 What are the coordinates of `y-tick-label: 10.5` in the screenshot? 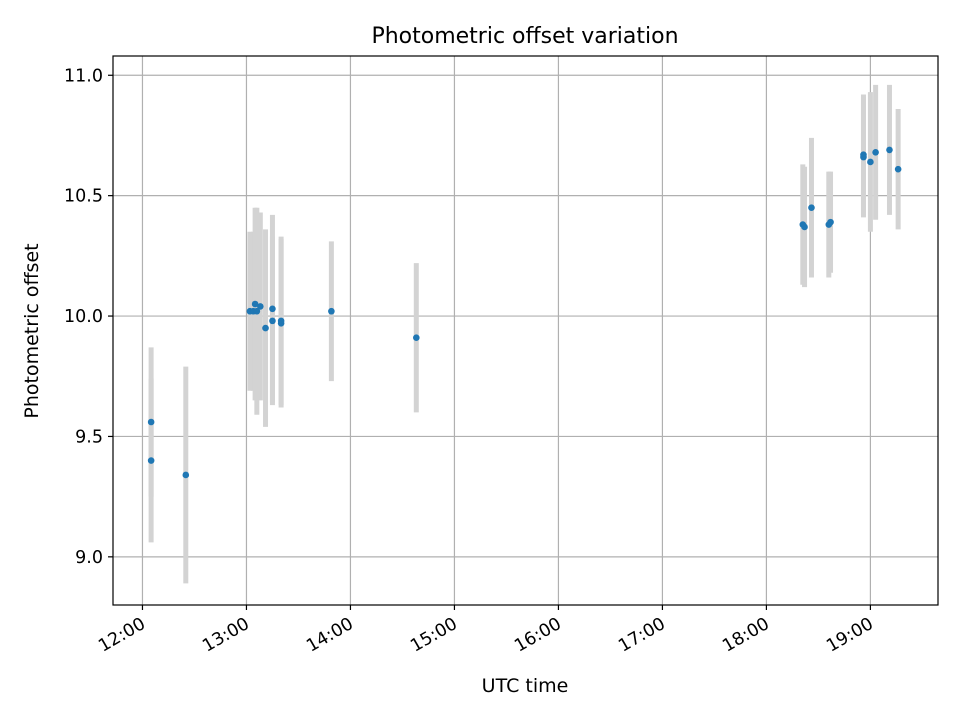 It's located at (83, 197).